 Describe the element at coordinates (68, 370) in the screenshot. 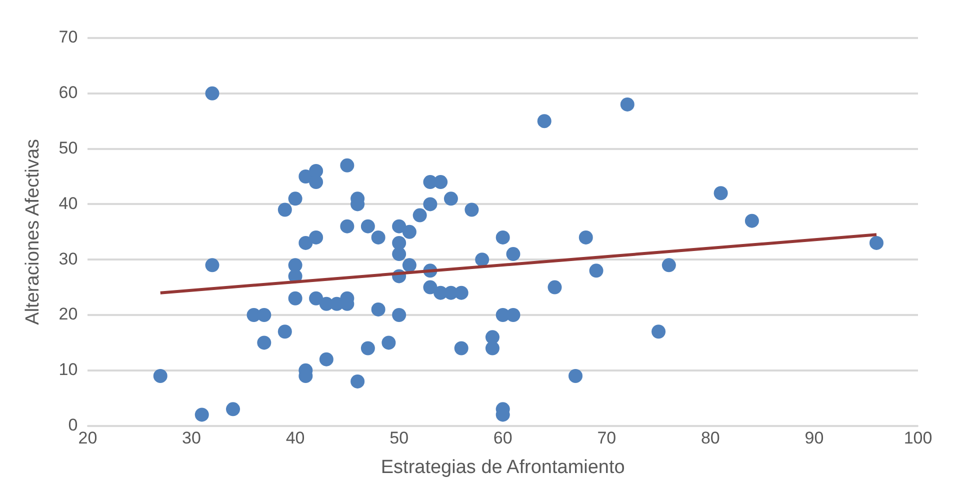

I see `y-tick-label: 10` at that location.